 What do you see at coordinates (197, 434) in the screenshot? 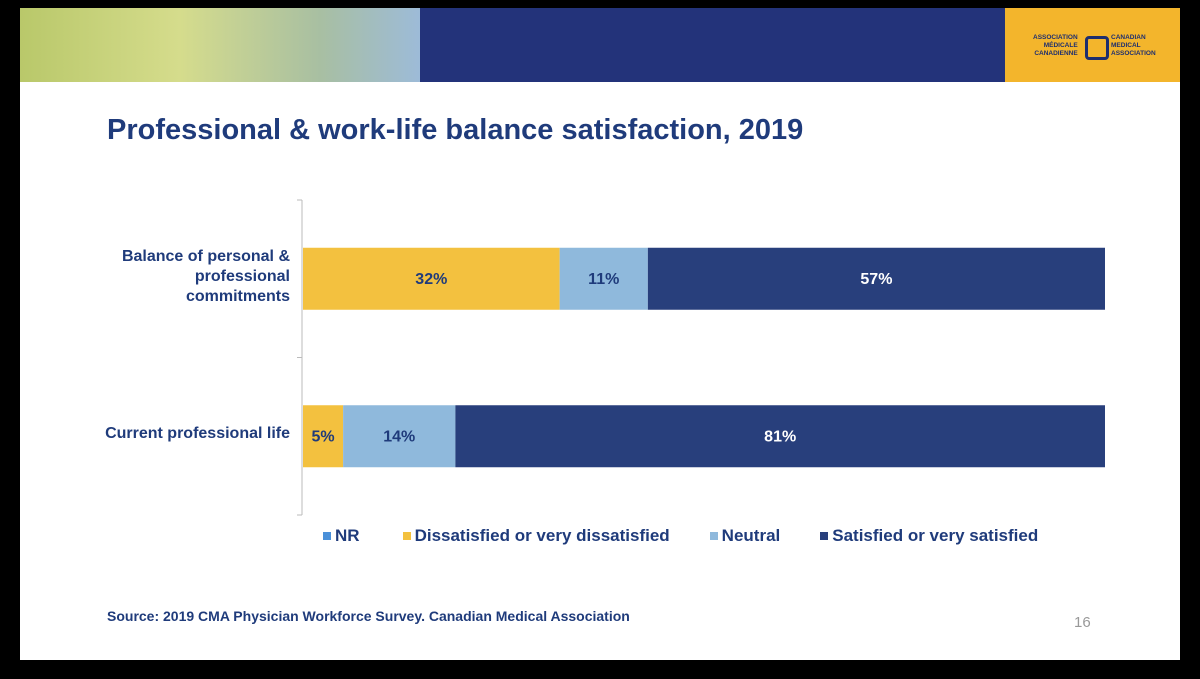
I see `y-tick-label: Current professional life` at bounding box center [197, 434].